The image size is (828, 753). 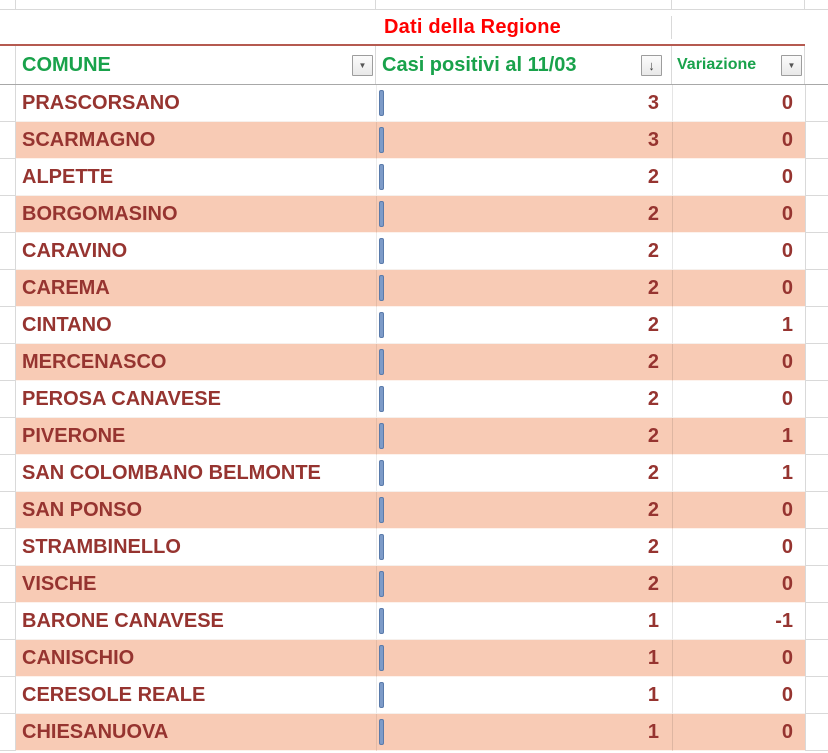 I want to click on header-cell-variazione: Variazione ▼, so click(x=738, y=65).